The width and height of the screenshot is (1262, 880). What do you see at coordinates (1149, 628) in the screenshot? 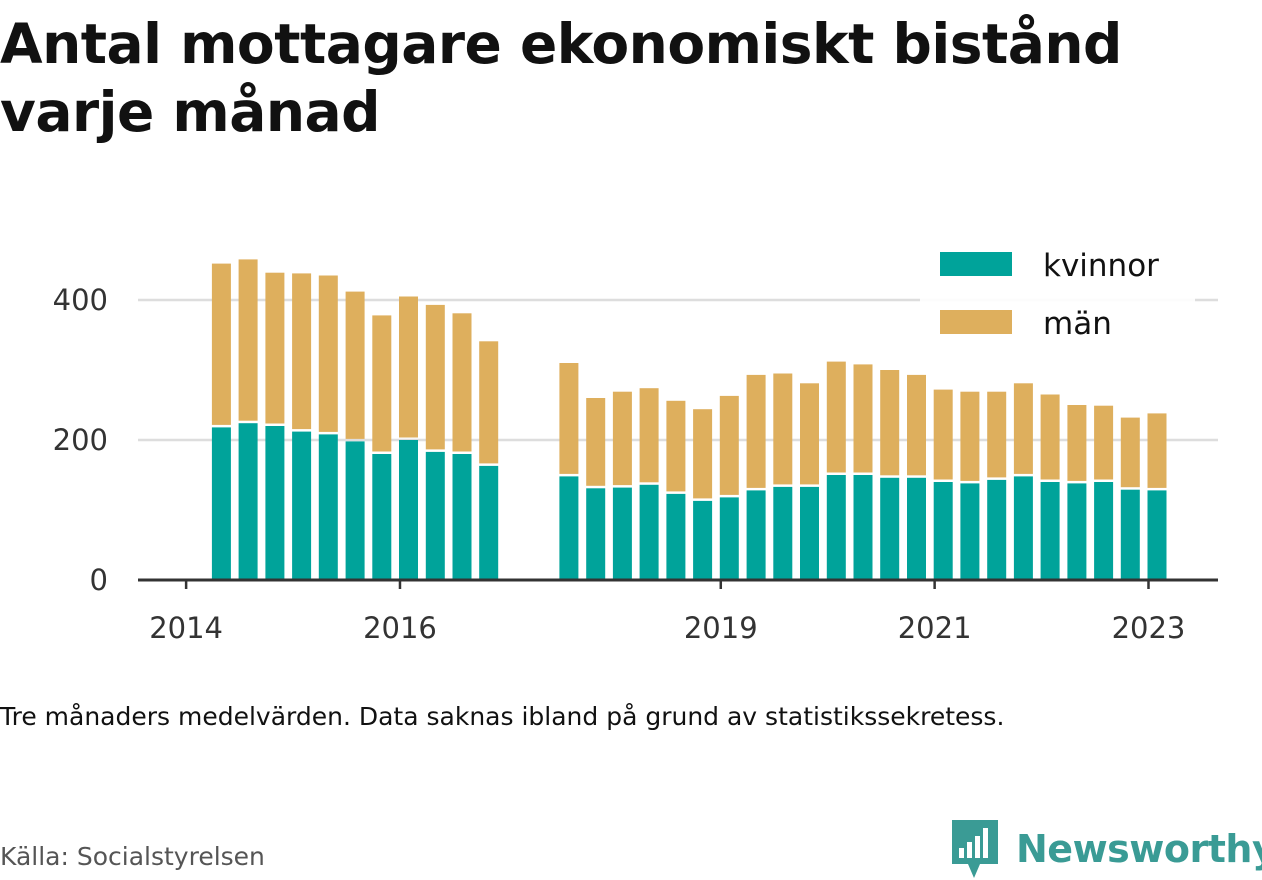
I see `x-tick-label: 2023` at bounding box center [1149, 628].